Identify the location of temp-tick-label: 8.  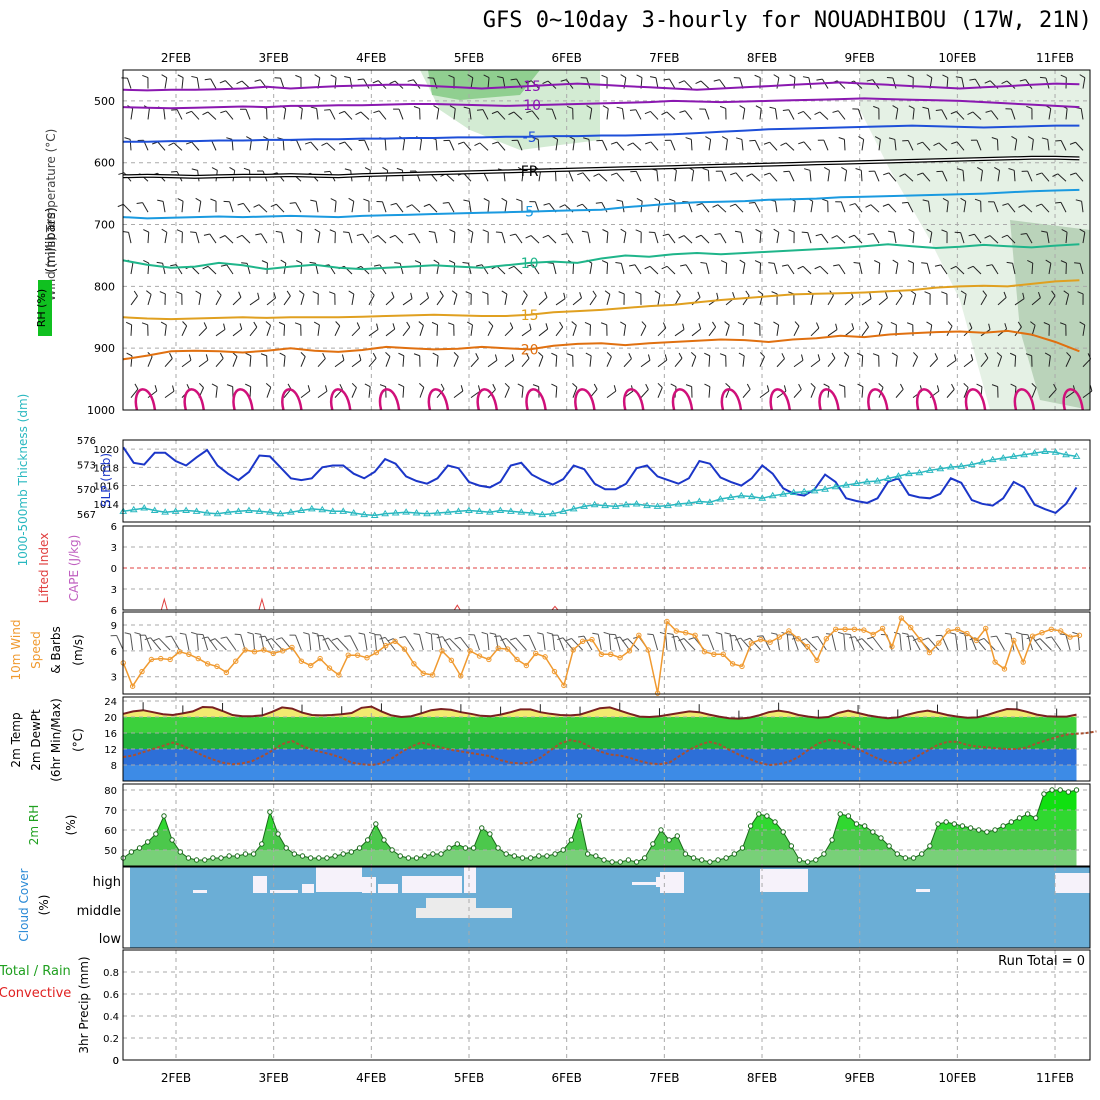
(114, 766).